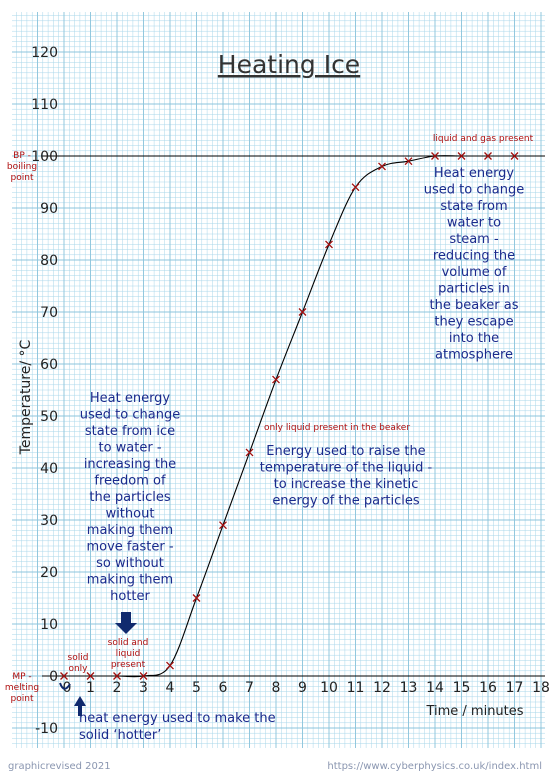 Image resolution: width=550 pixels, height=778 pixels. I want to click on y-tick-label: 60, so click(49, 365).